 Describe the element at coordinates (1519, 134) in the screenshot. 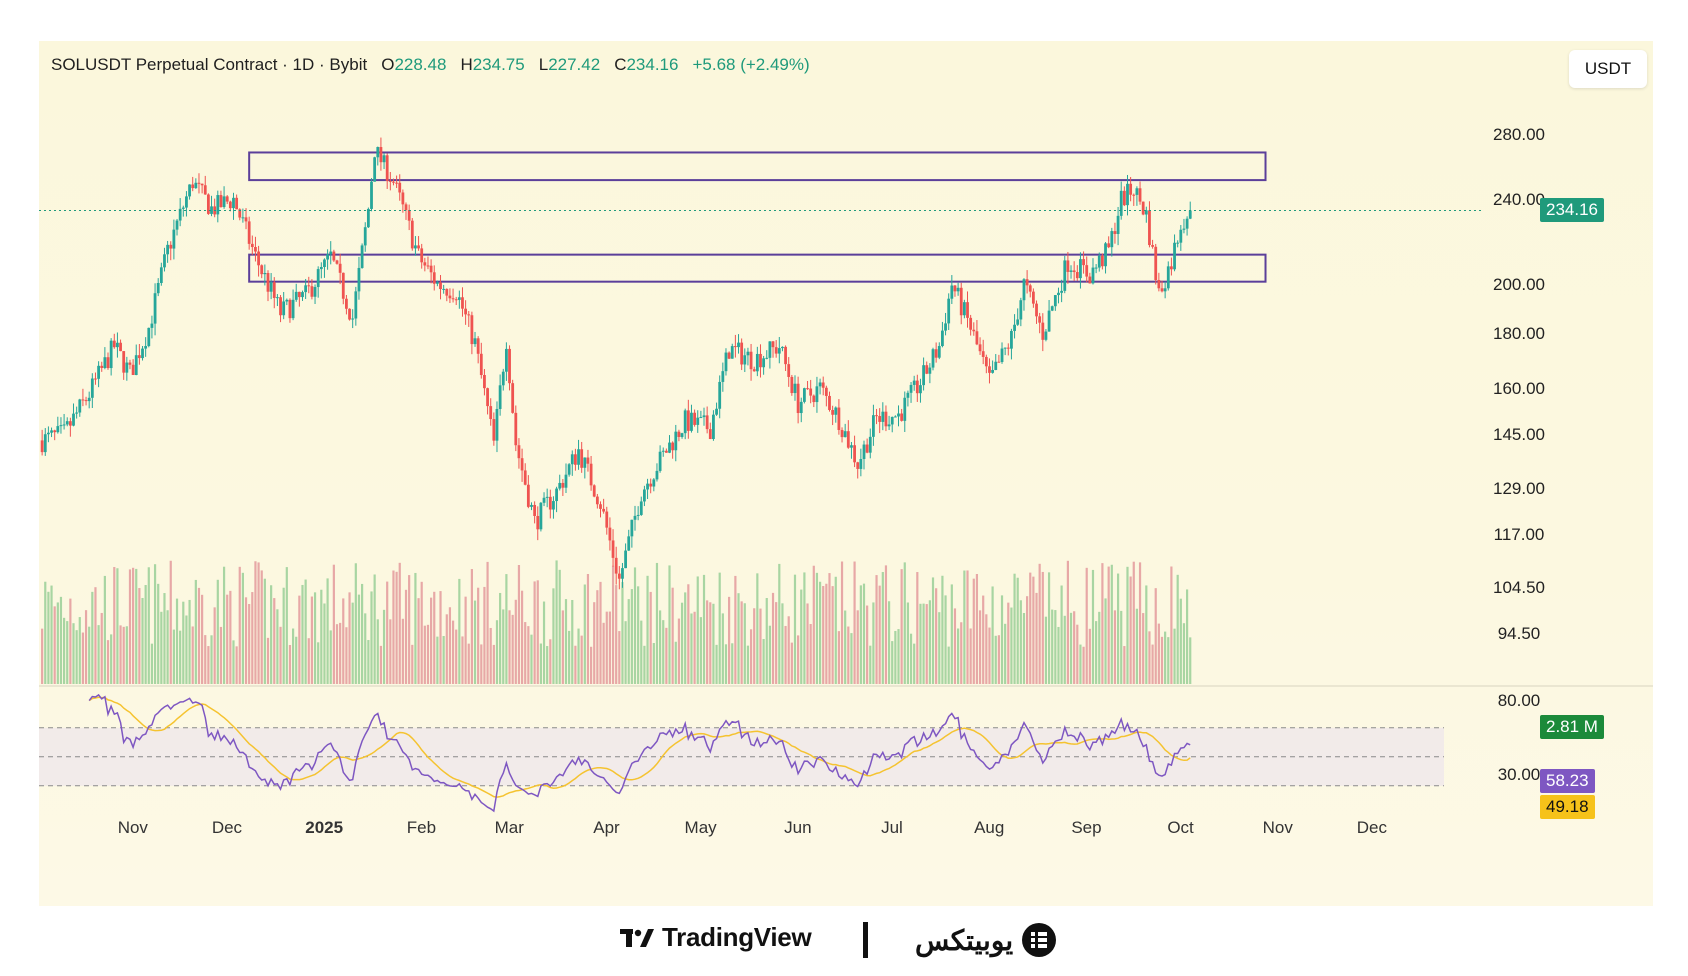

I see `price-axis-label: 280.00` at that location.